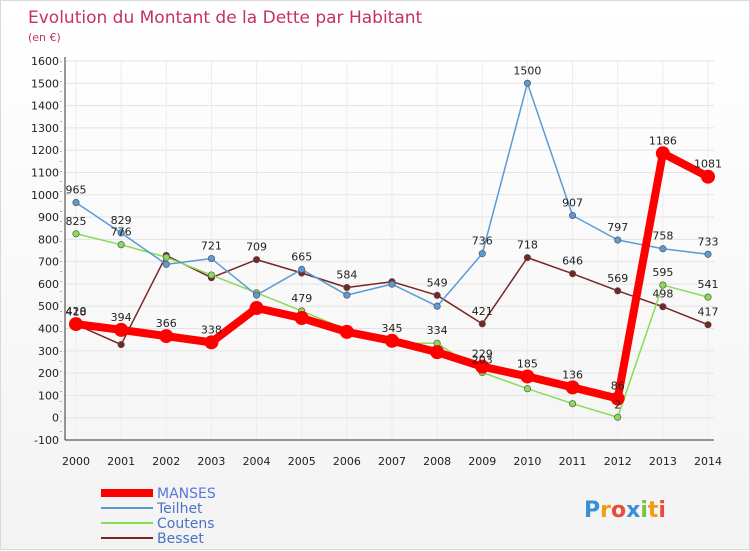 The height and width of the screenshot is (551, 750). Describe the element at coordinates (45, 128) in the screenshot. I see `y-tick-label: 1300` at that location.